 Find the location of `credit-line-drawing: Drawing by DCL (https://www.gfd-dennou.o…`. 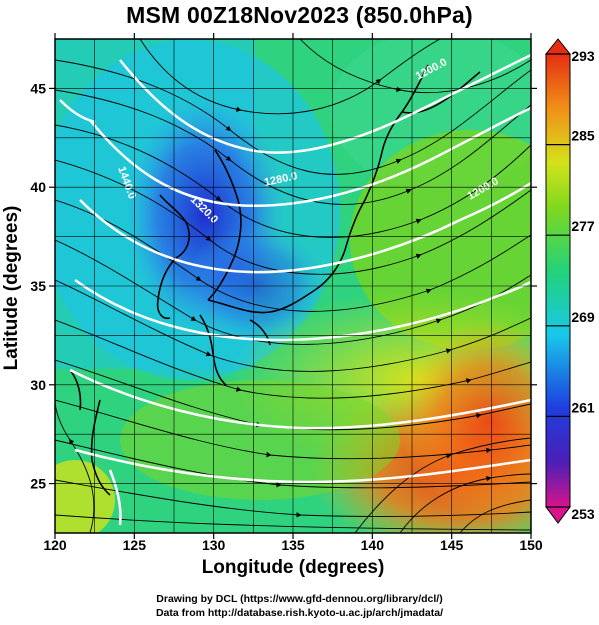

credit-line-drawing: Drawing by DCL (https://www.gfd-dennou.o… is located at coordinates (299, 599).